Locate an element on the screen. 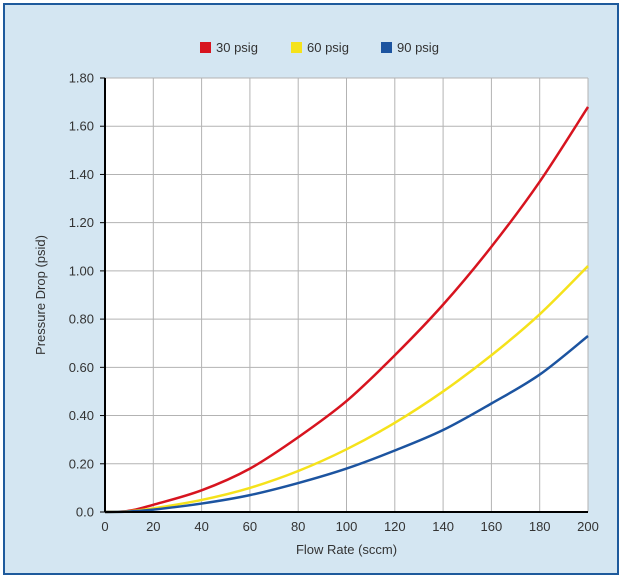  y-tick-label: 0.0 is located at coordinates (85, 512).